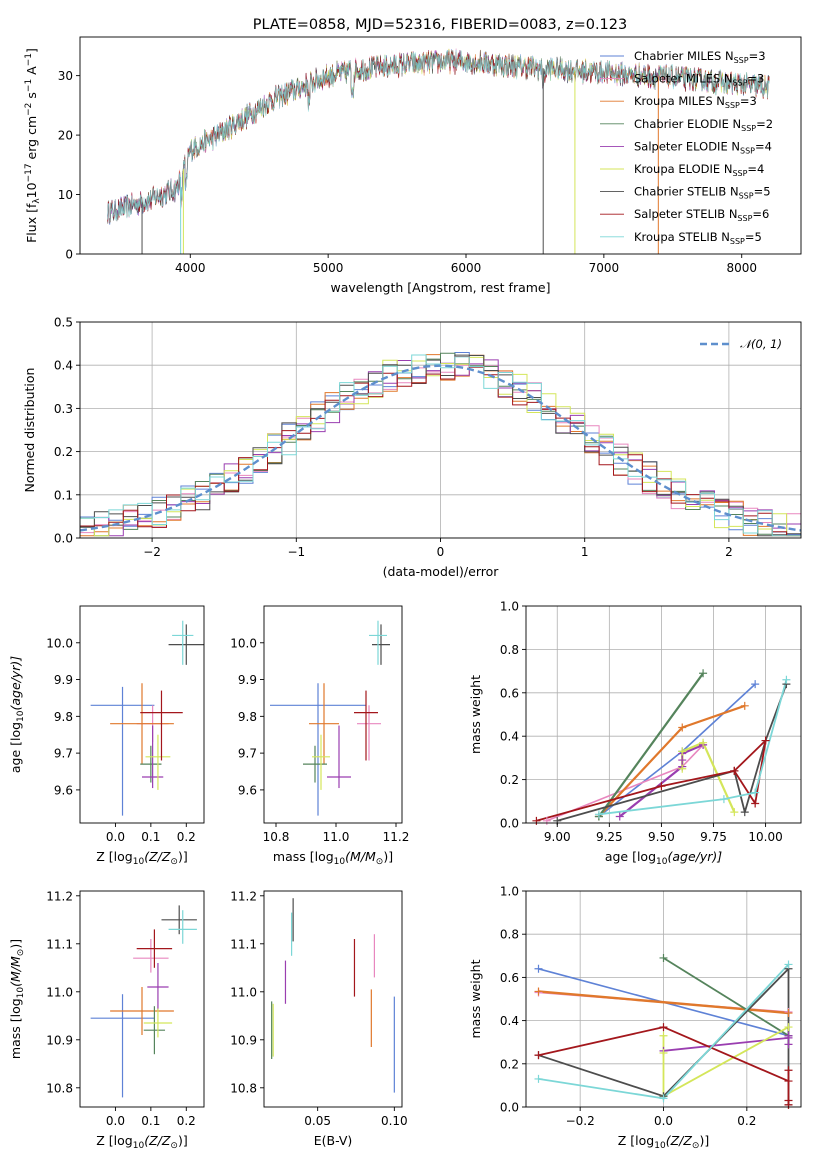 The height and width of the screenshot is (1170, 819). Describe the element at coordinates (65, 195) in the screenshot. I see `y-tick-label: 10` at that location.